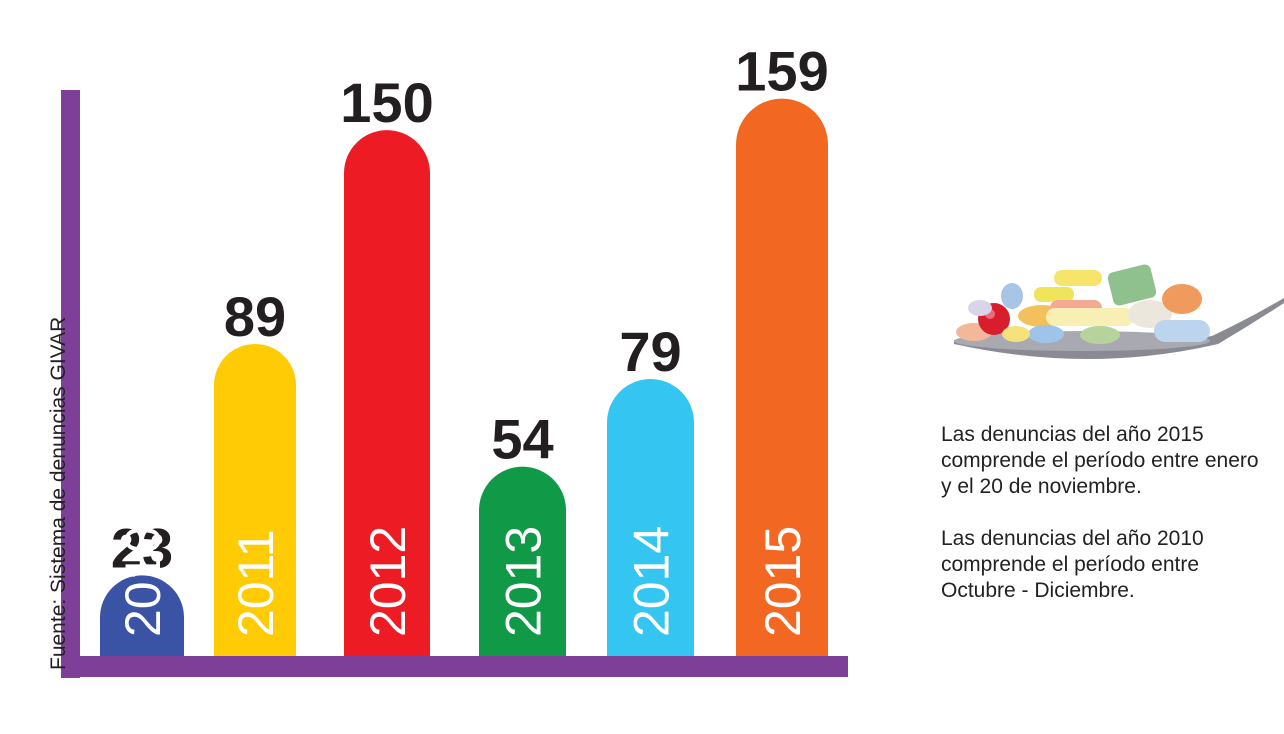 Image resolution: width=1284 pixels, height=734 pixels. What do you see at coordinates (58, 493) in the screenshot?
I see `source-note: Fuente: Sistema de denuncias GIVAR` at bounding box center [58, 493].